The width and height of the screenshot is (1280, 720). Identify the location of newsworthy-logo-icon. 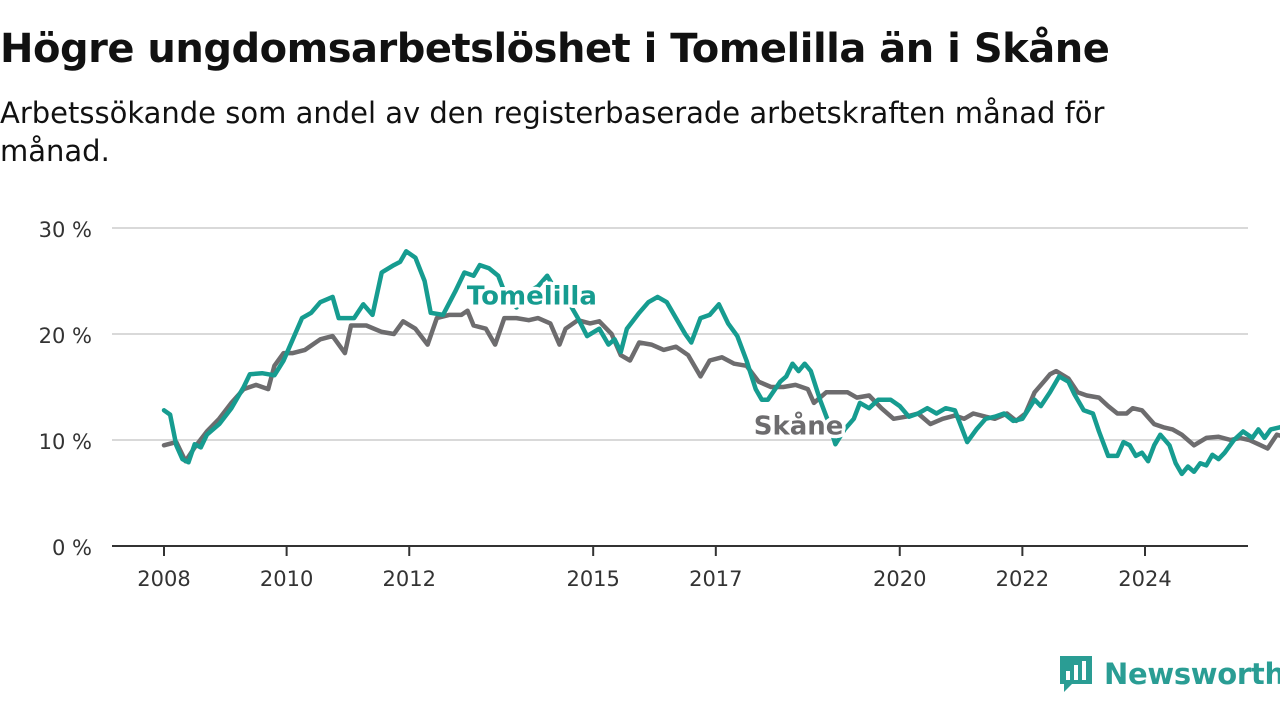
(1076, 674).